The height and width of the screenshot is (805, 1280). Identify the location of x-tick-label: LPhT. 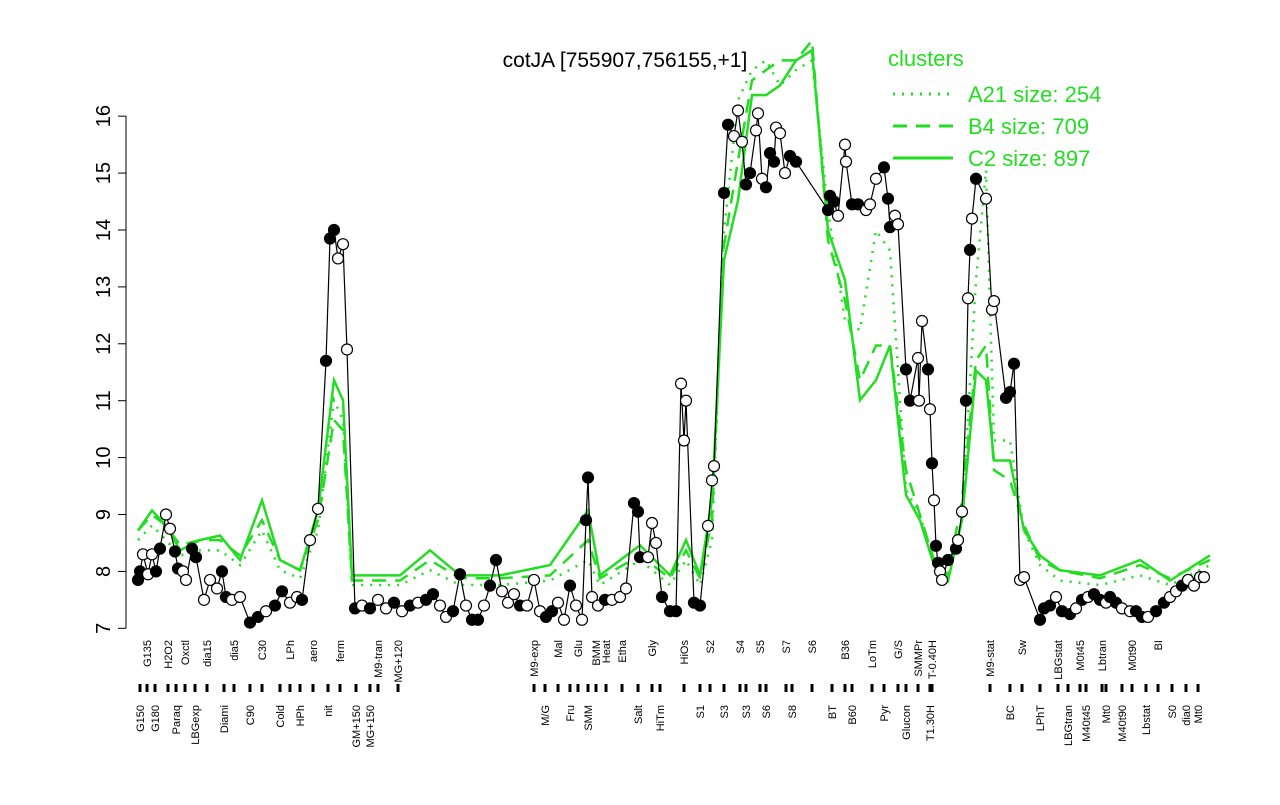
(1041, 718).